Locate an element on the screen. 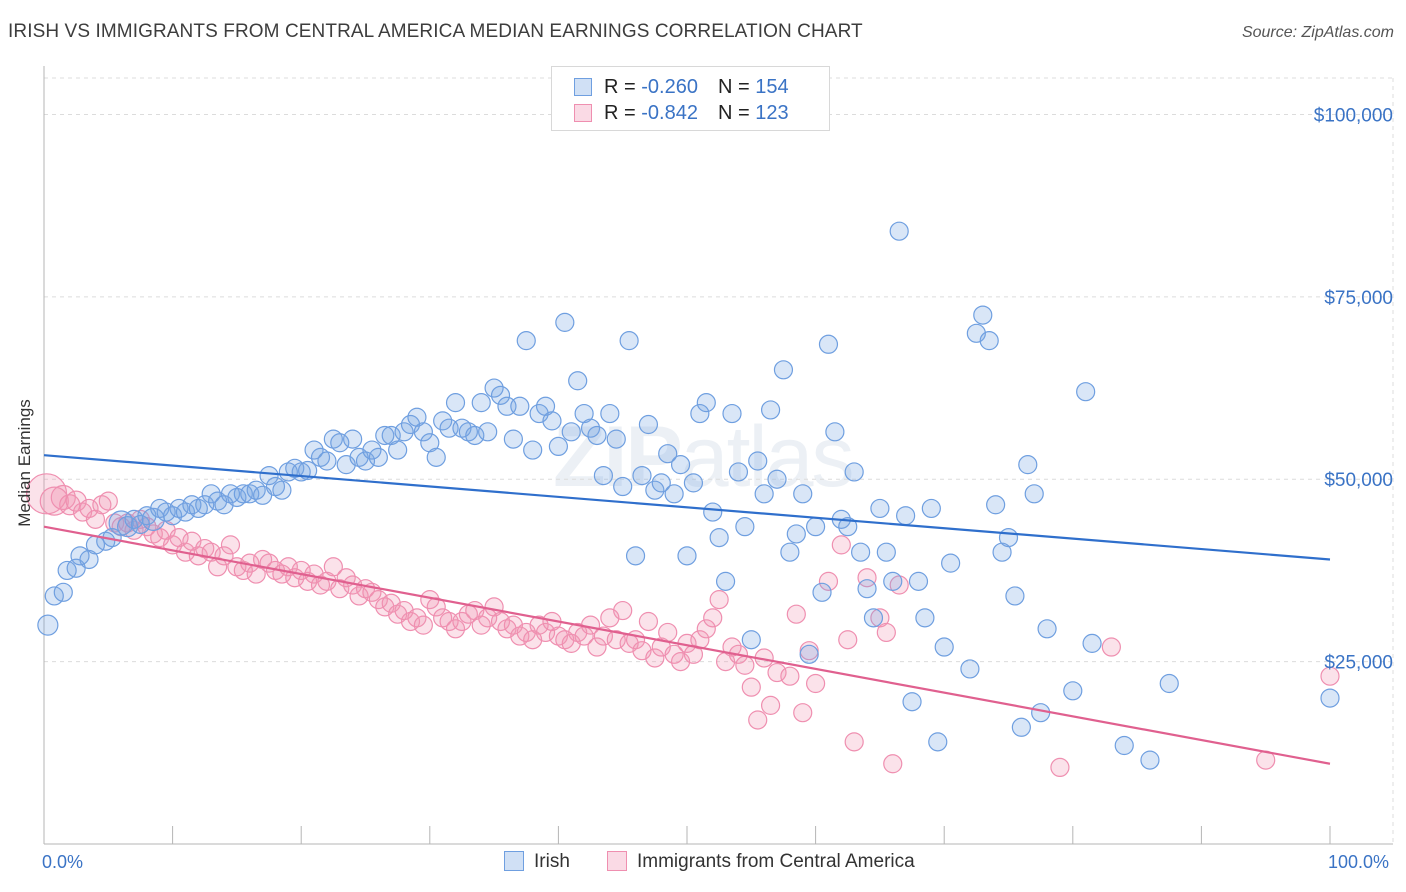 This screenshot has width=1406, height=892. legend-item-central-america: Immigrants from Central America is located at coordinates (761, 862).